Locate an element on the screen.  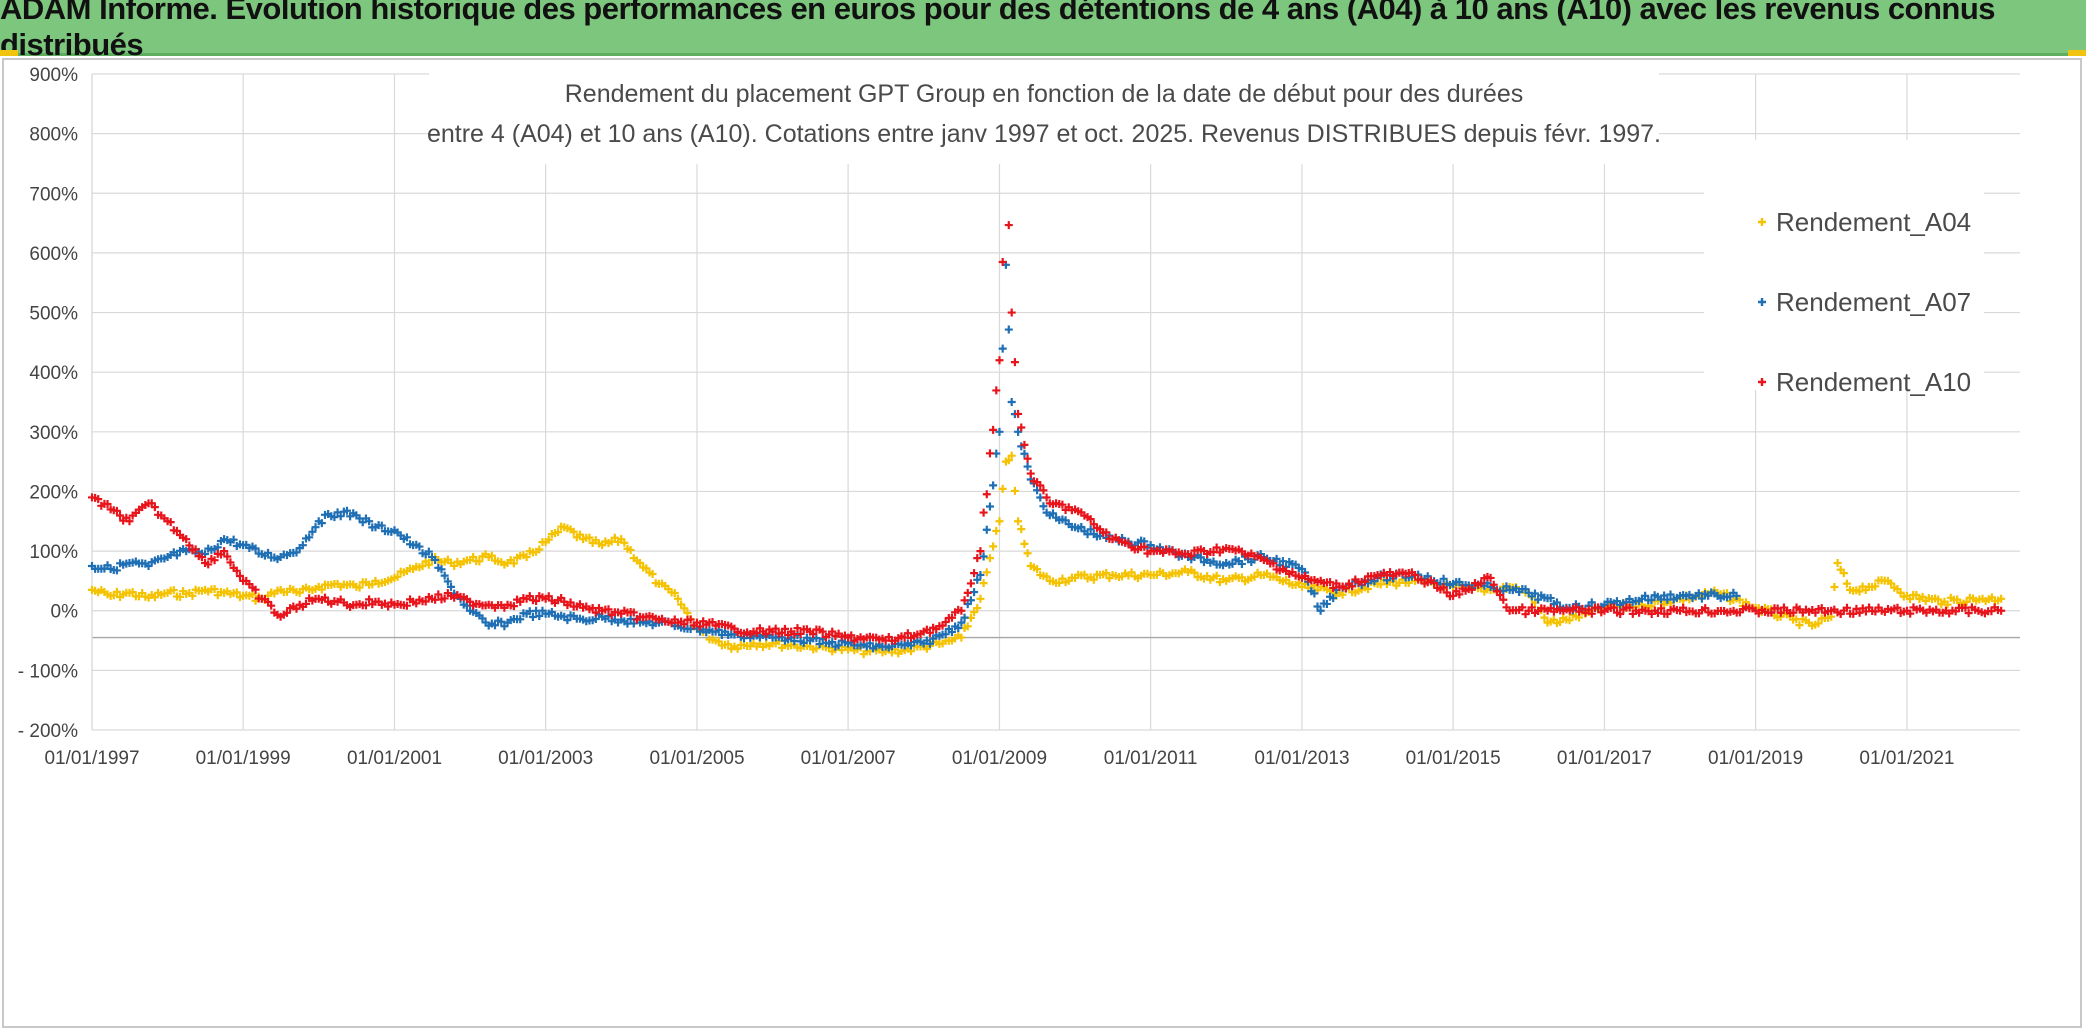
legend-label: Rendement_A10 is located at coordinates (1873, 382).